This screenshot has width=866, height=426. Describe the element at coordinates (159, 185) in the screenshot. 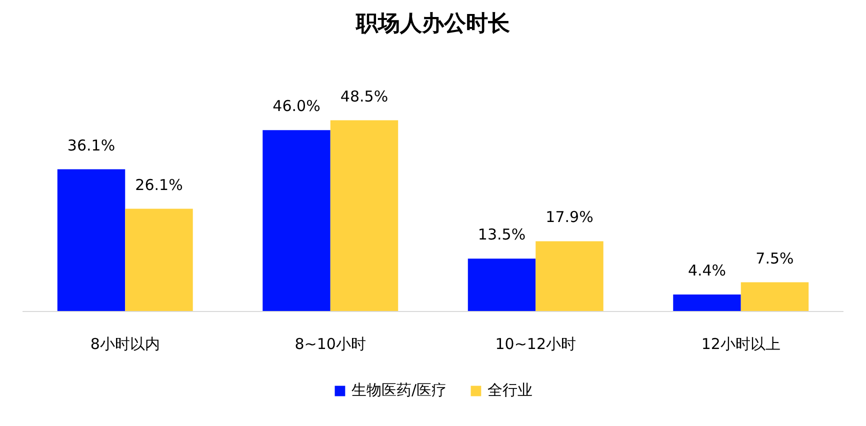

I see `data-label: 26.1%` at that location.